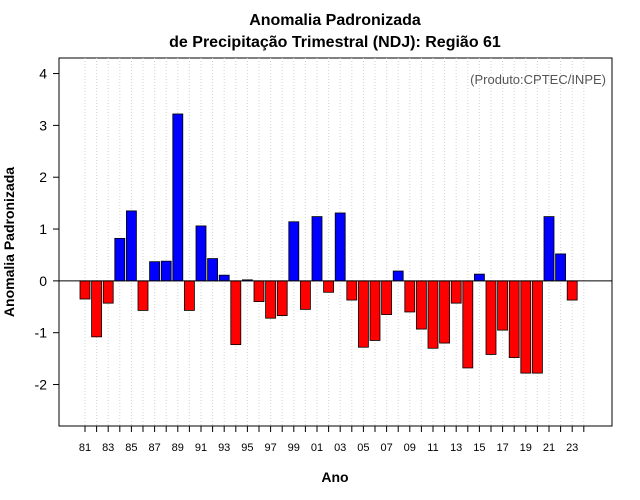  What do you see at coordinates (189, 295) in the screenshot?
I see `bar-1990` at bounding box center [189, 295].